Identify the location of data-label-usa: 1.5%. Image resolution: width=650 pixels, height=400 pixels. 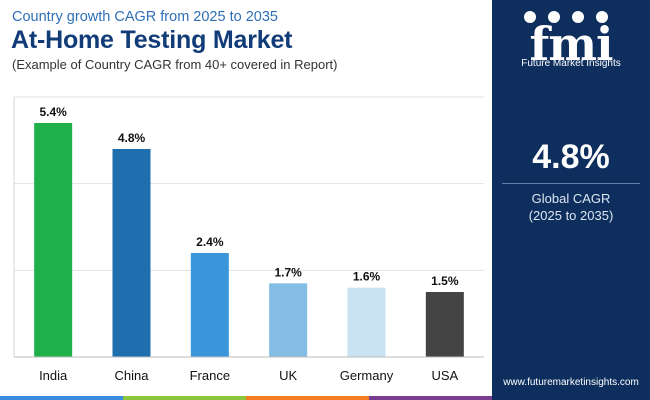
(445, 281).